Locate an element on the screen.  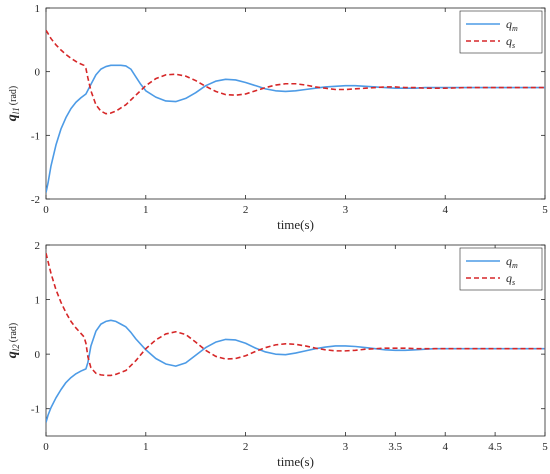
y-tick-label: -2 is located at coordinates (35, 200).